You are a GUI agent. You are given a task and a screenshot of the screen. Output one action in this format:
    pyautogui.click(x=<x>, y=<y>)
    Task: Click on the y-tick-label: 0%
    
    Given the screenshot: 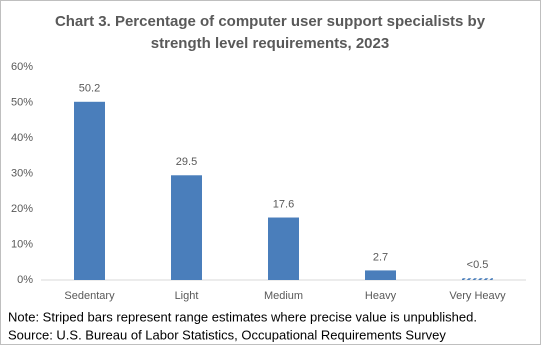 What is the action you would take?
    pyautogui.click(x=25, y=280)
    